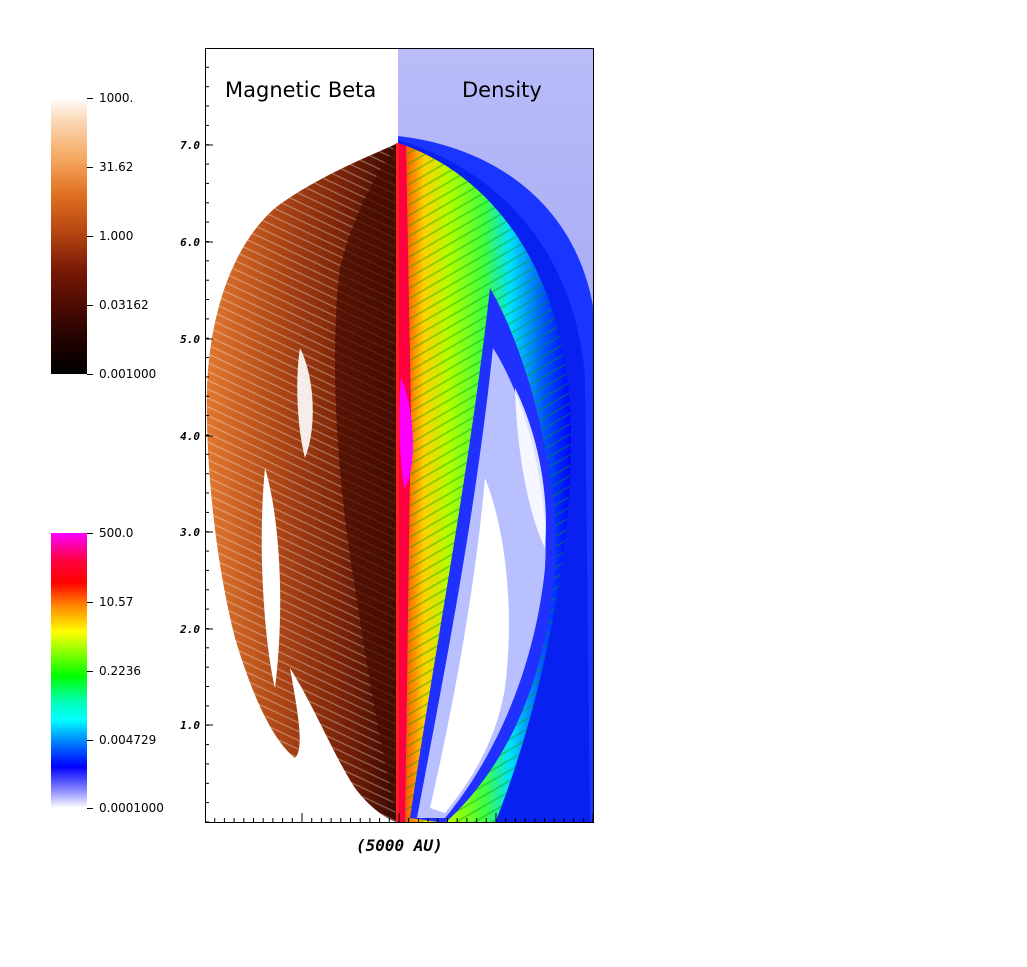 The width and height of the screenshot is (1027, 967). I want to click on y-tick-label: 2.0, so click(190, 629).